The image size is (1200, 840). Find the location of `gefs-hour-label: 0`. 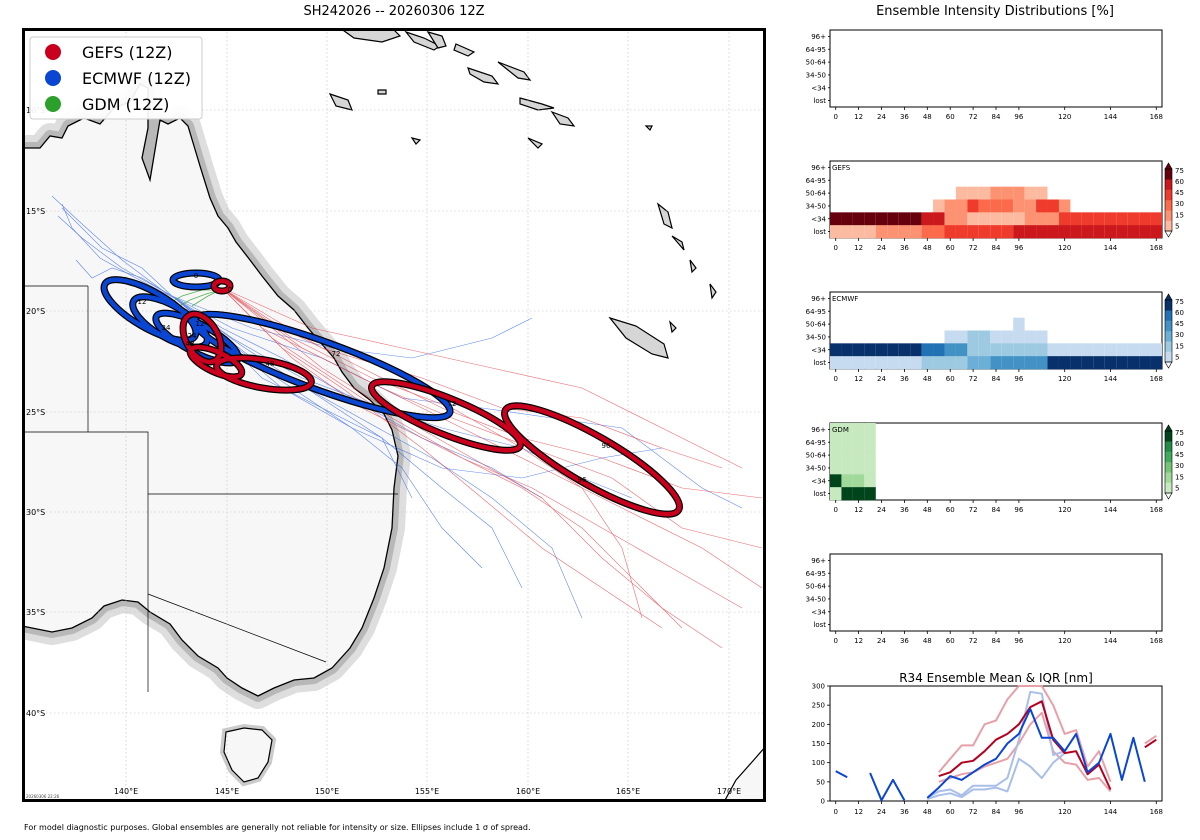

gefs-hour-label: 0 is located at coordinates (230, 290).